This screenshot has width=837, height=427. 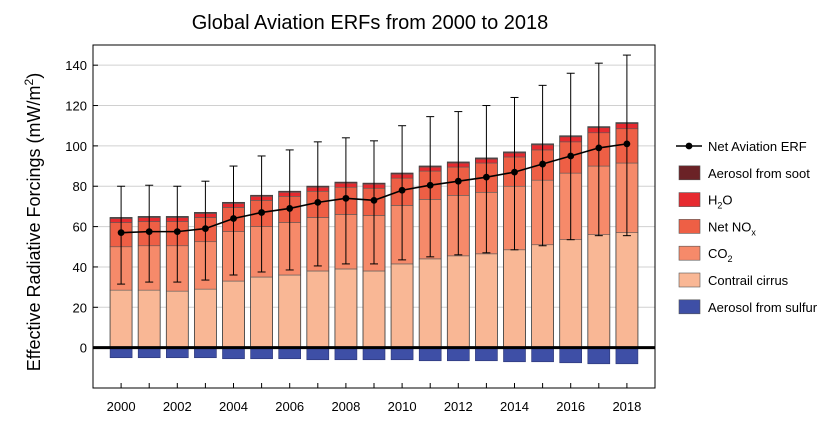 I want to click on legend-label-nox: Net NOx, so click(x=732, y=228).